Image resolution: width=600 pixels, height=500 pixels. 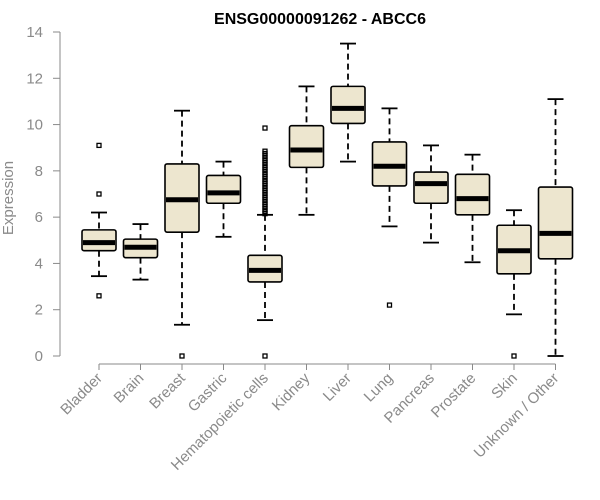 What do you see at coordinates (291, 391) in the screenshot?
I see `x-tick-label: Kidney` at bounding box center [291, 391].